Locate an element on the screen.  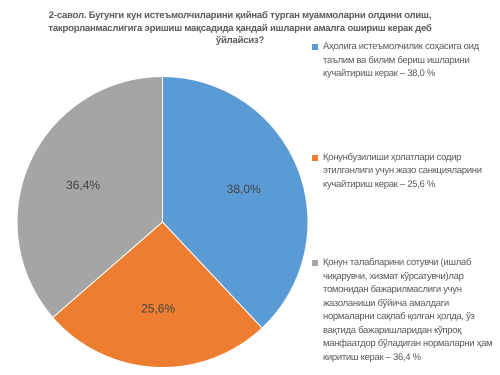
data-label: 38,0% is located at coordinates (244, 189).